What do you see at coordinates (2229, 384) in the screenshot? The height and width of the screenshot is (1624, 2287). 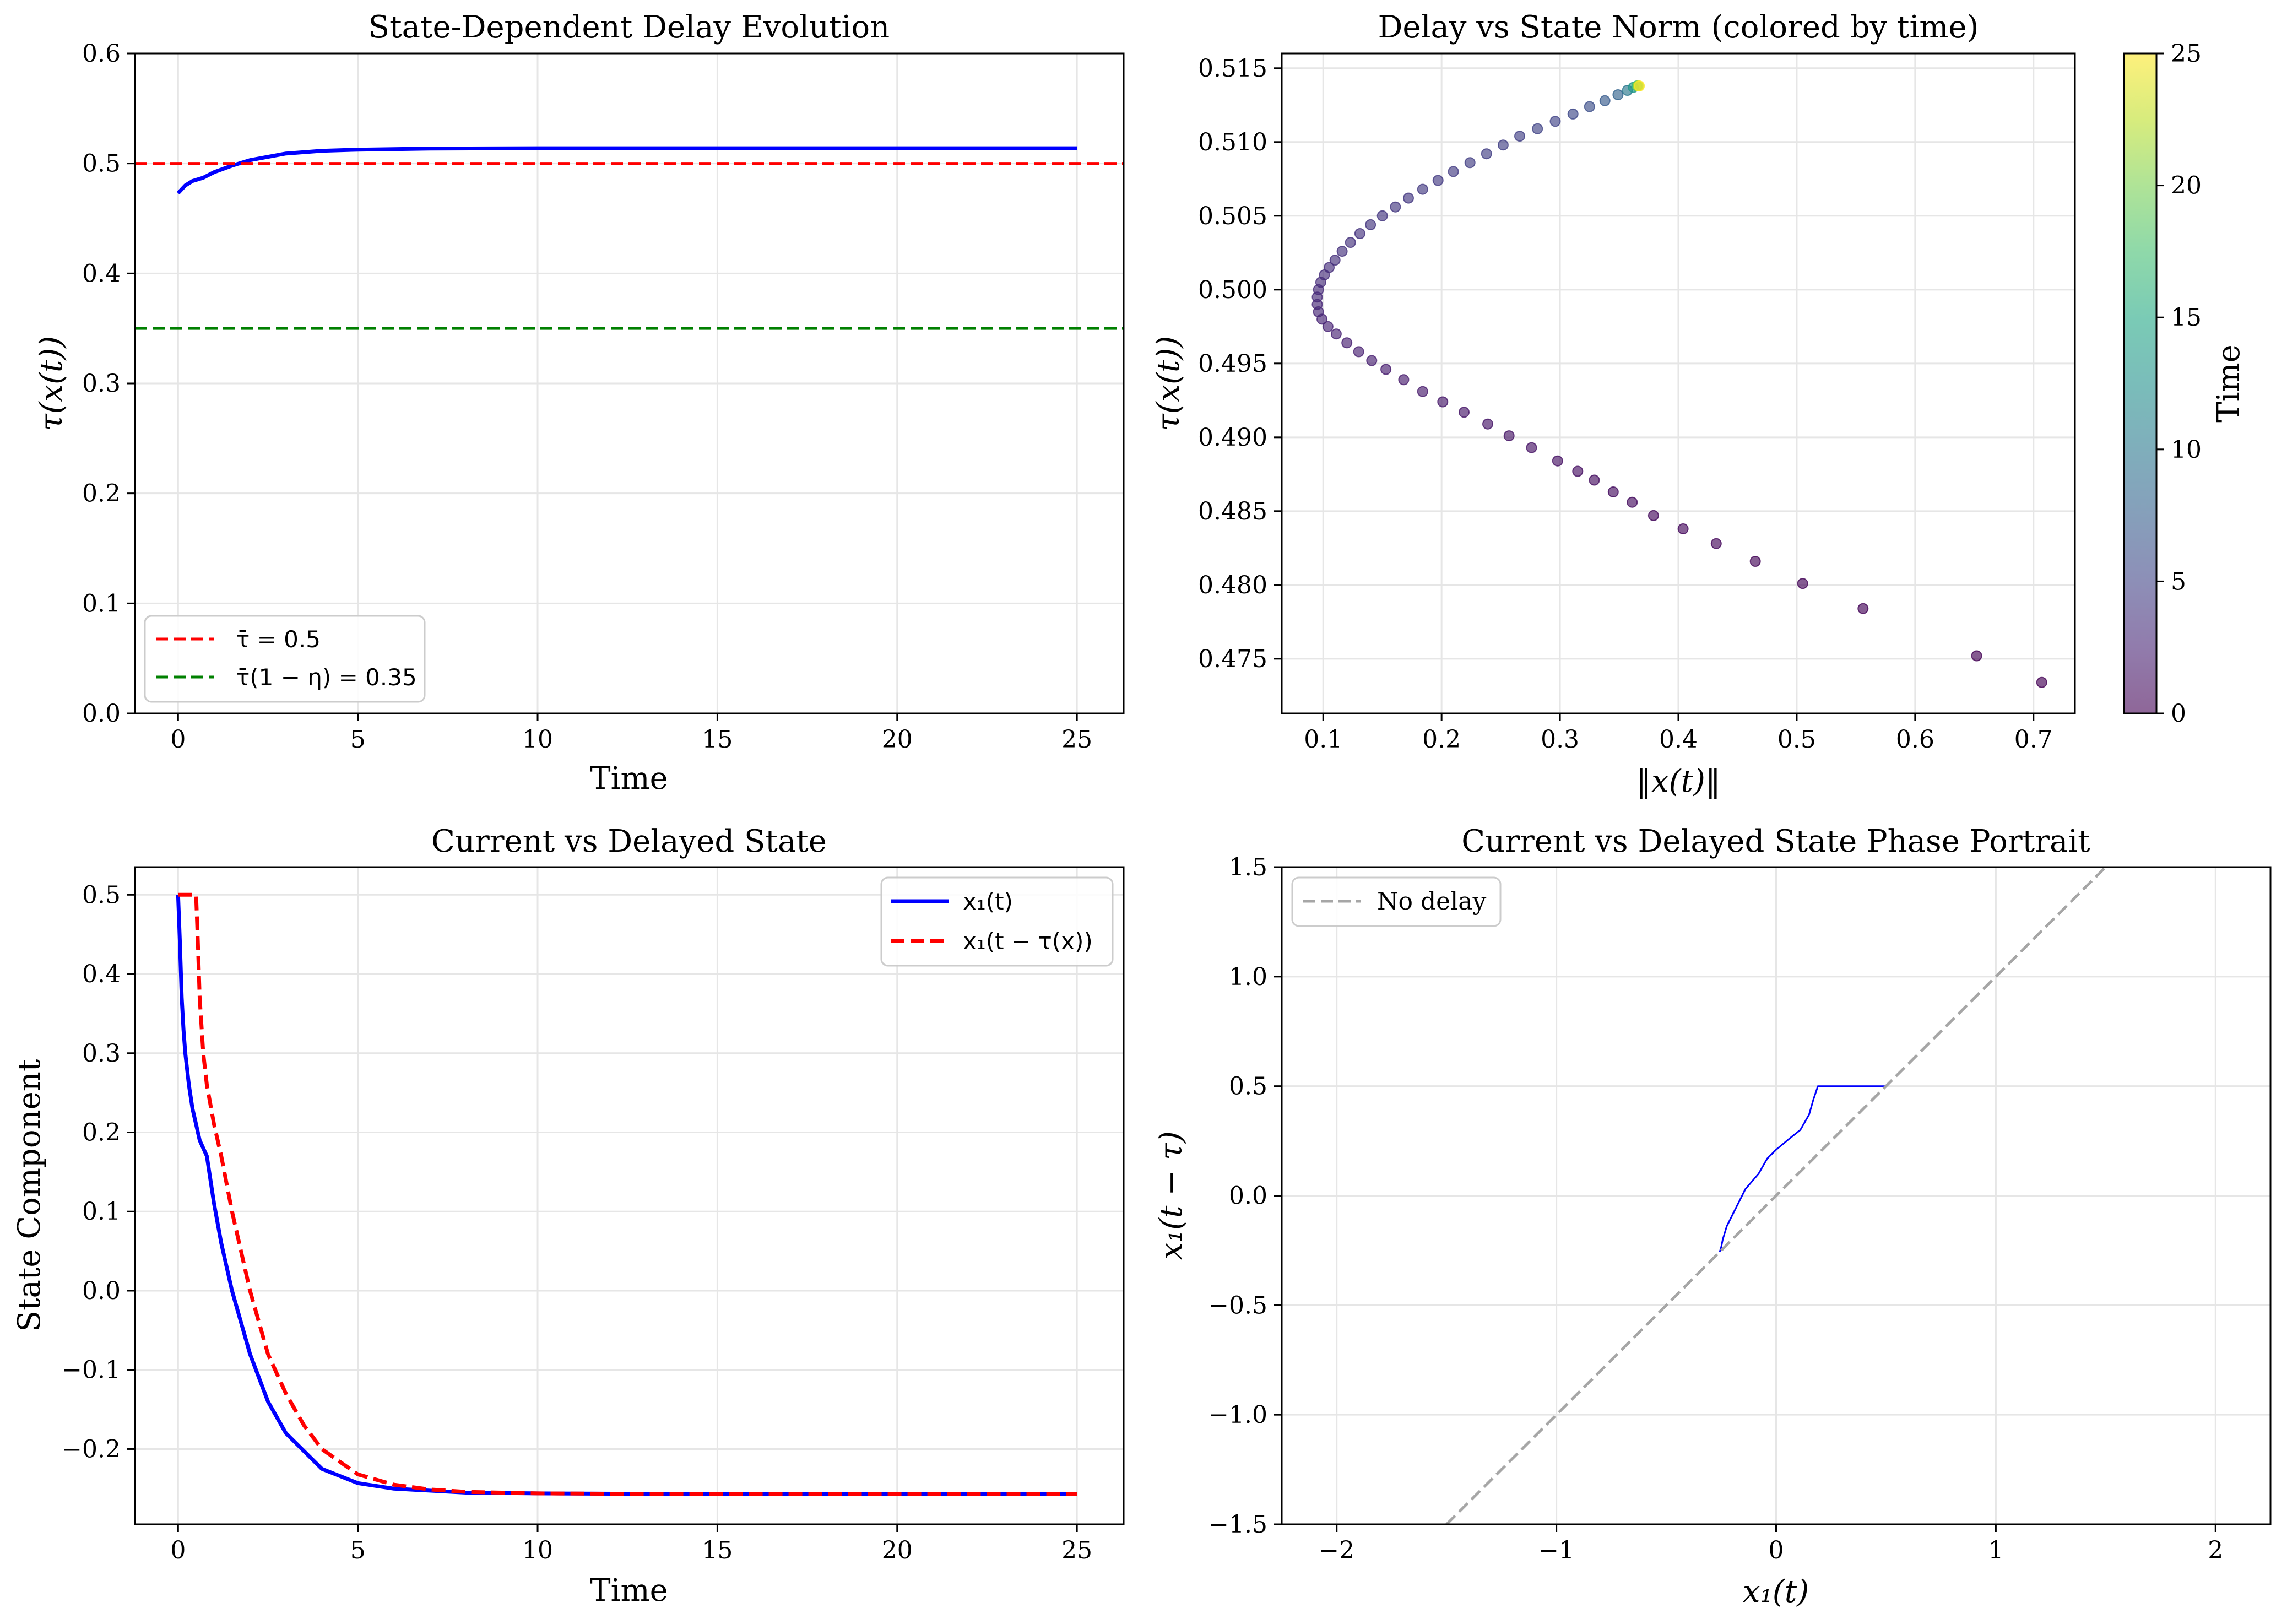 I see `colorbar-label: Time` at bounding box center [2229, 384].